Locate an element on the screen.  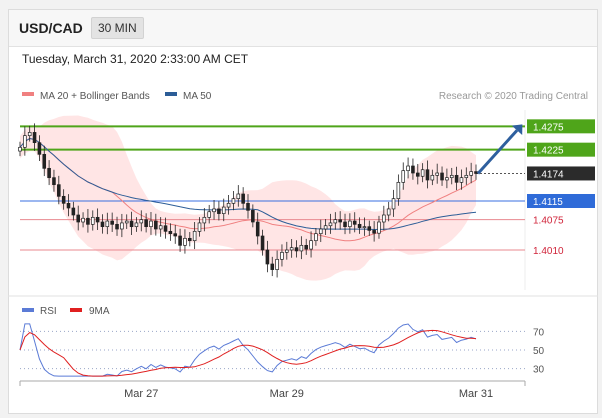
projection-arrow-head is located at coordinates (517, 130).